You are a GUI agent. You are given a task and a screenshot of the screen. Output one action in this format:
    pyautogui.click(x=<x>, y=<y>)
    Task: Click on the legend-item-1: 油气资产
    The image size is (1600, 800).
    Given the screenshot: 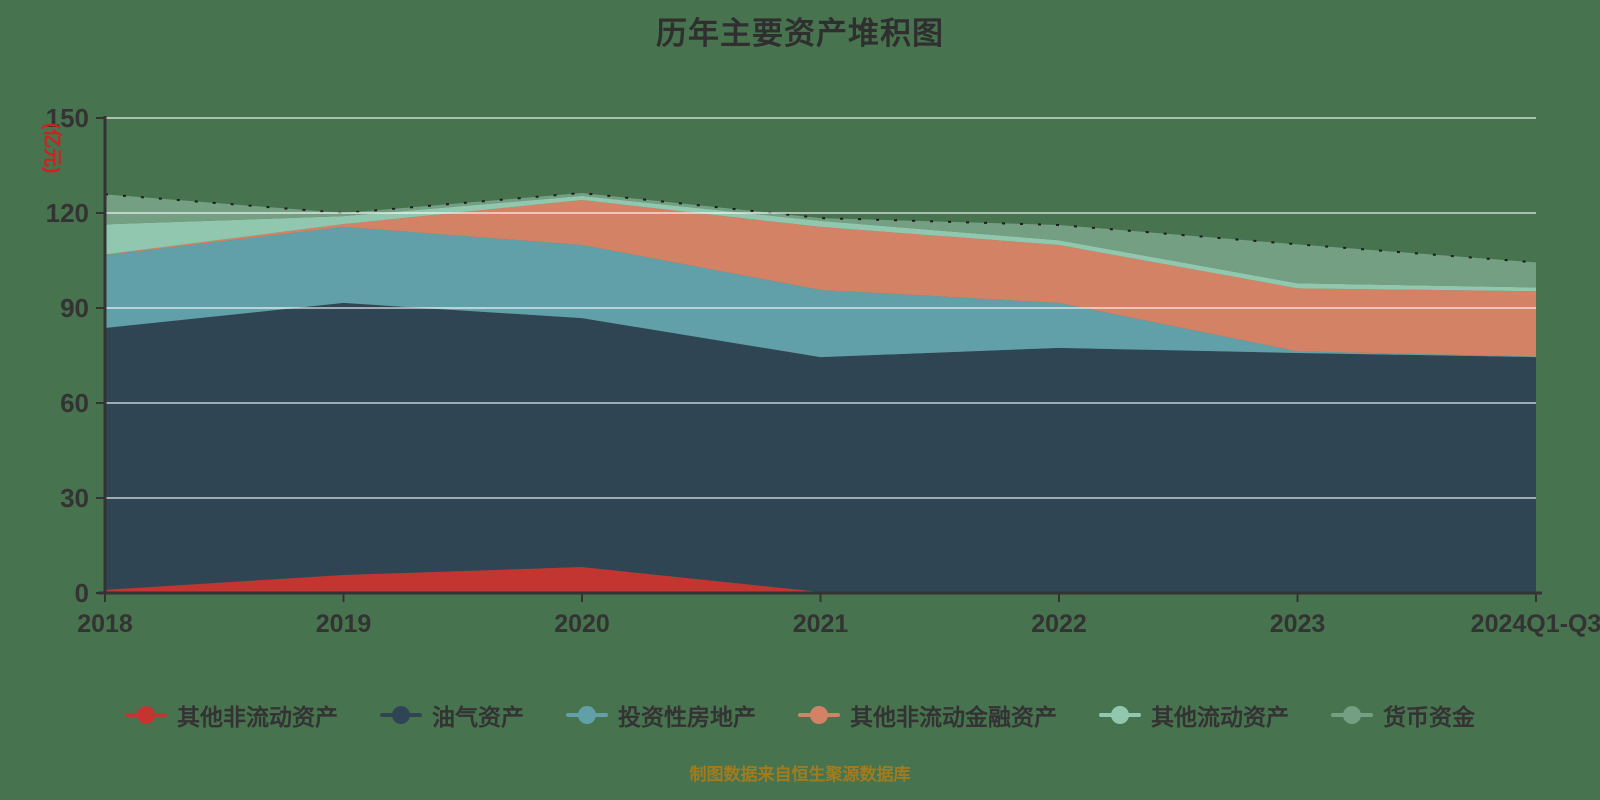 What is the action you would take?
    pyautogui.click(x=452, y=715)
    